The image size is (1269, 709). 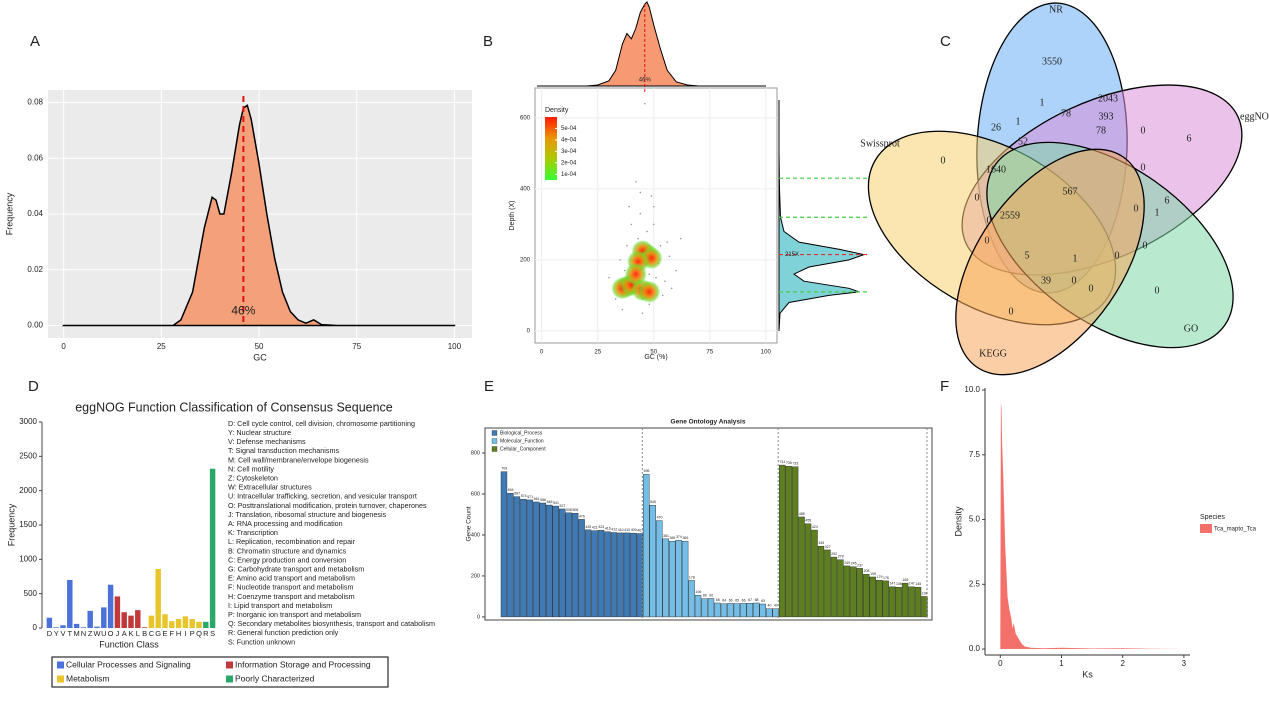 I want to click on x-tick-label: I, so click(x=185, y=633).